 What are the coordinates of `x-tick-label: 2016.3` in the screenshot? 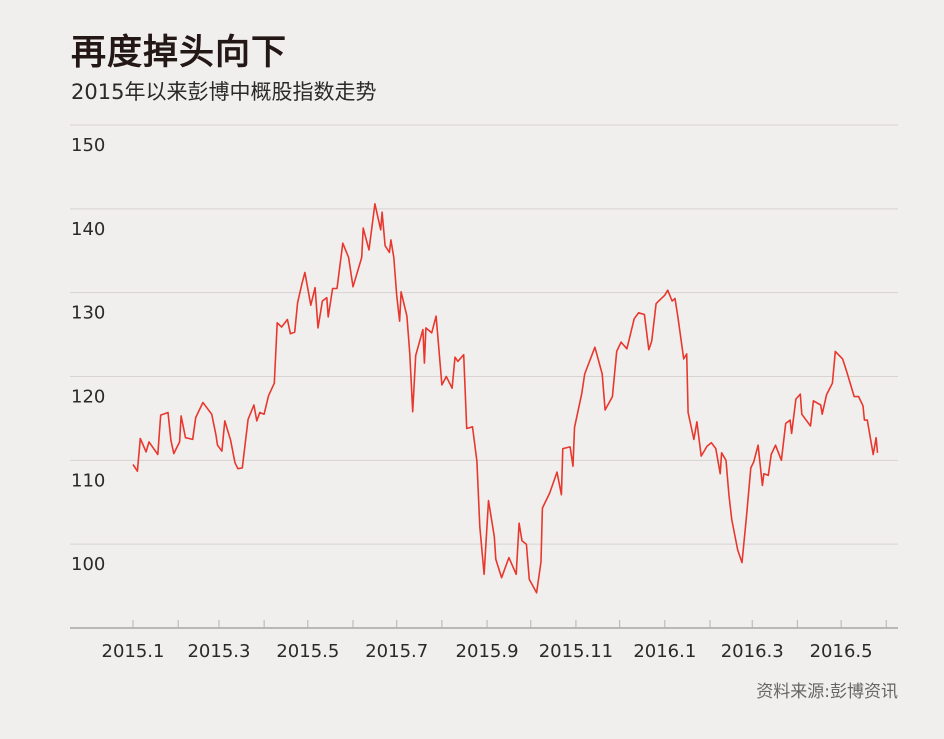 It's located at (752, 651).